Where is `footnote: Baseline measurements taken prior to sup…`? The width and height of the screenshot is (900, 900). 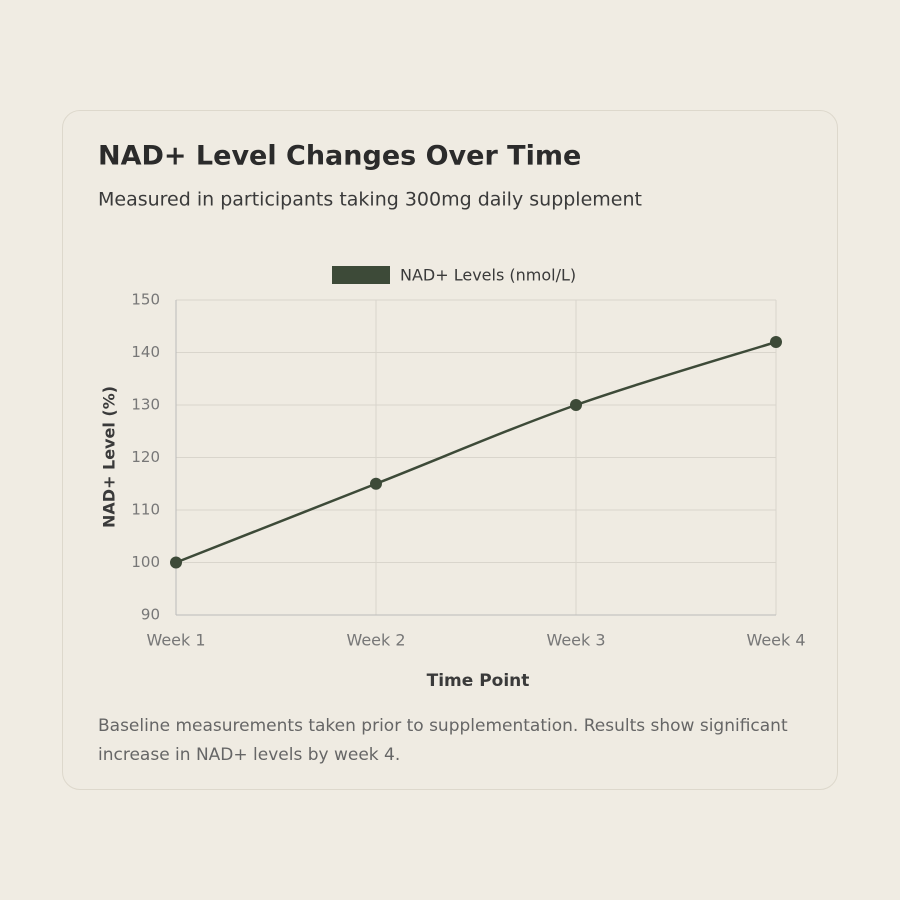
footnote: Baseline measurements taken prior to sup… is located at coordinates (443, 740).